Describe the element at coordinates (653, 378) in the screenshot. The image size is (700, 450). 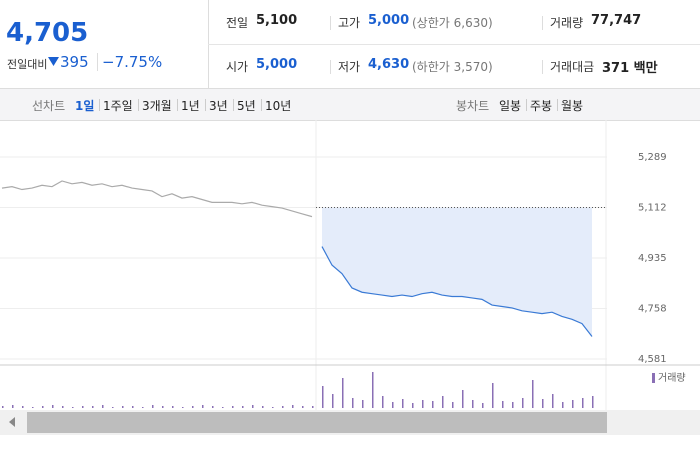
I see `legend-swatch` at that location.